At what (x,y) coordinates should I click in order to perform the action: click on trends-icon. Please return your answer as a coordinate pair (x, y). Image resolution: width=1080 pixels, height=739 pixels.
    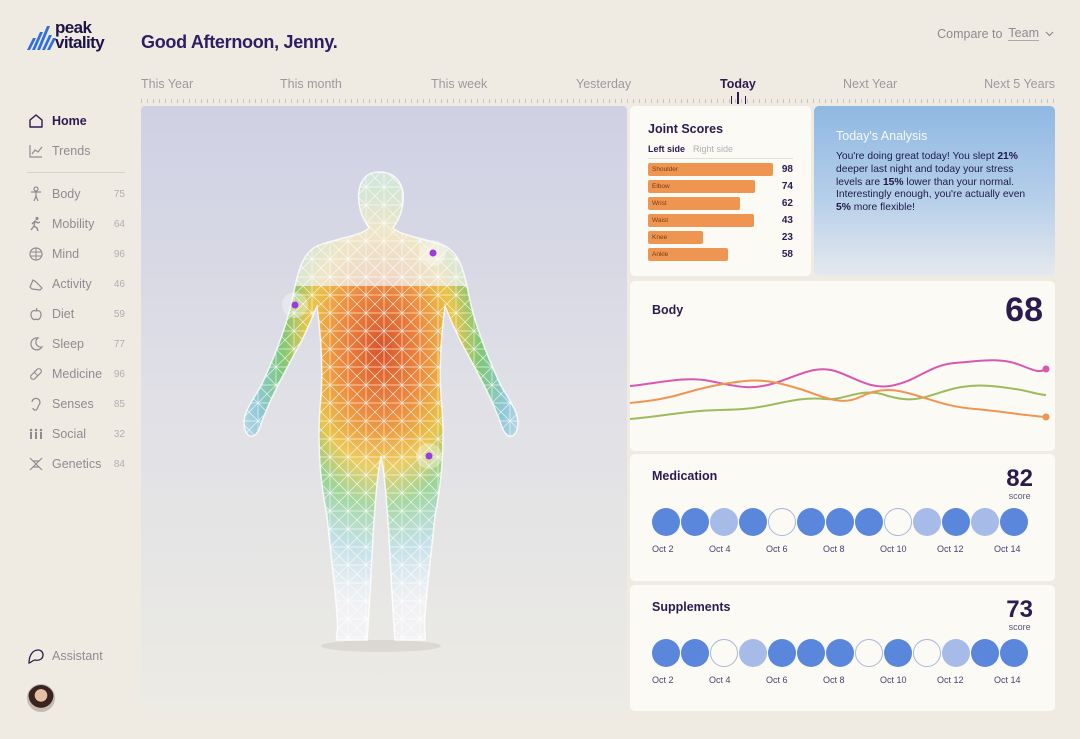
    Looking at the image, I should click on (36, 151).